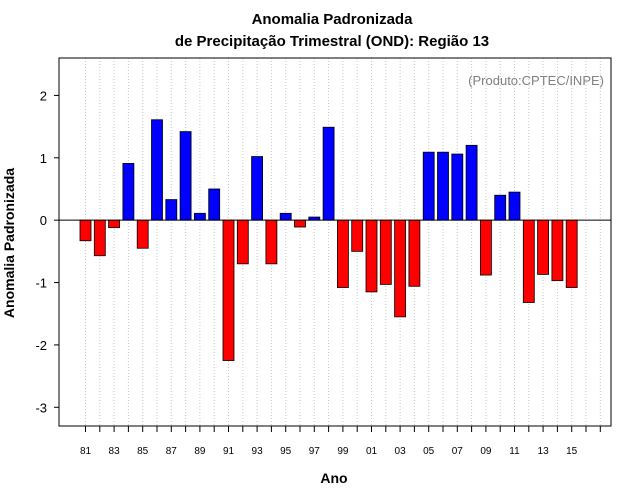  What do you see at coordinates (41, 345) in the screenshot?
I see `y-tick-label: -2` at bounding box center [41, 345].